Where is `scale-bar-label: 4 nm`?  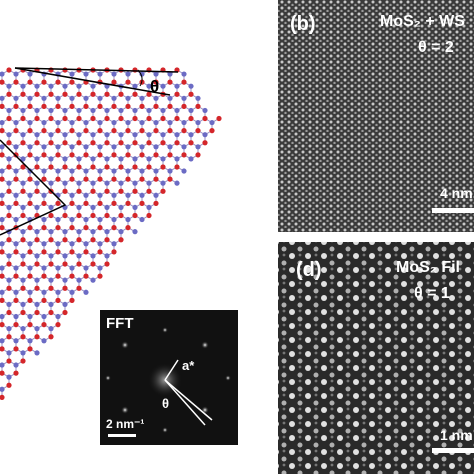
scale-bar-label: 4 nm is located at coordinates (456, 193).